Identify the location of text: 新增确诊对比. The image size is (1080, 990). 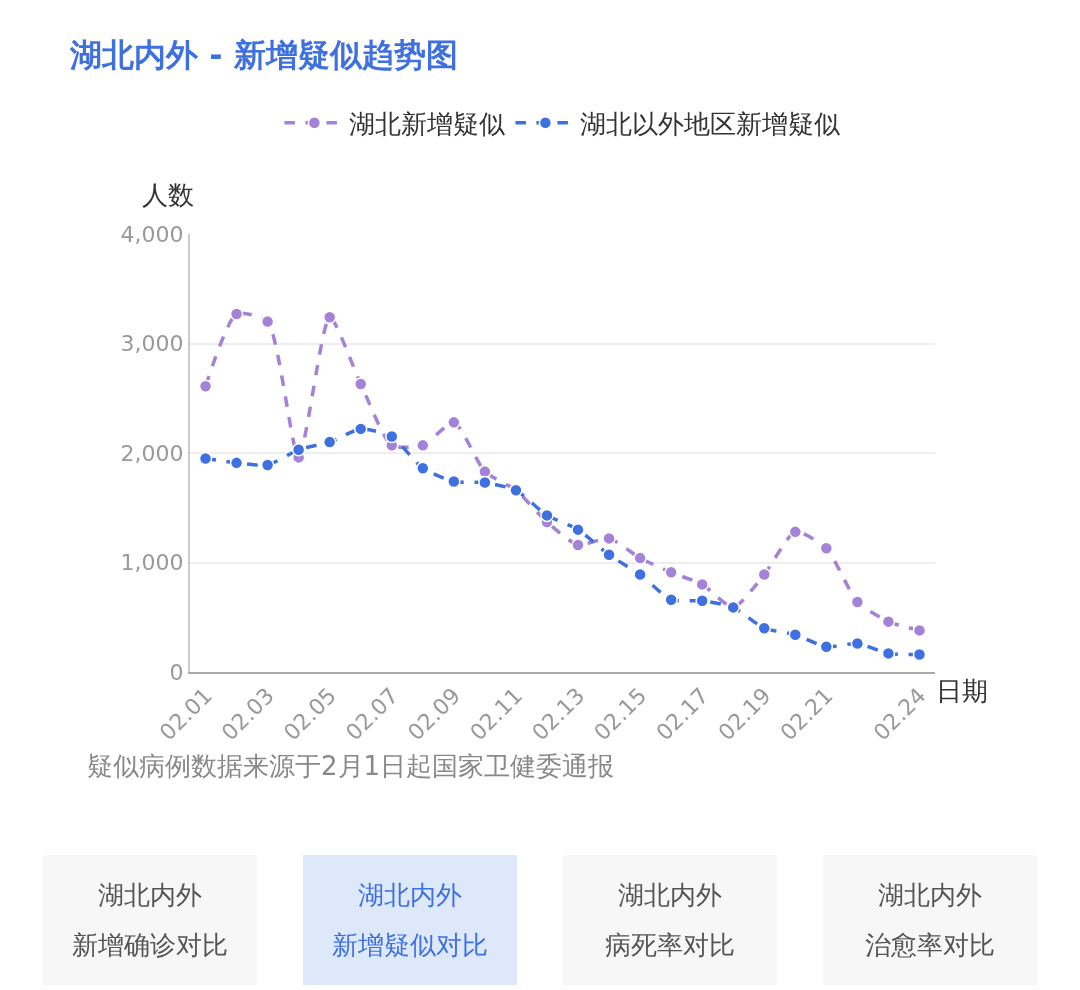
(150, 945).